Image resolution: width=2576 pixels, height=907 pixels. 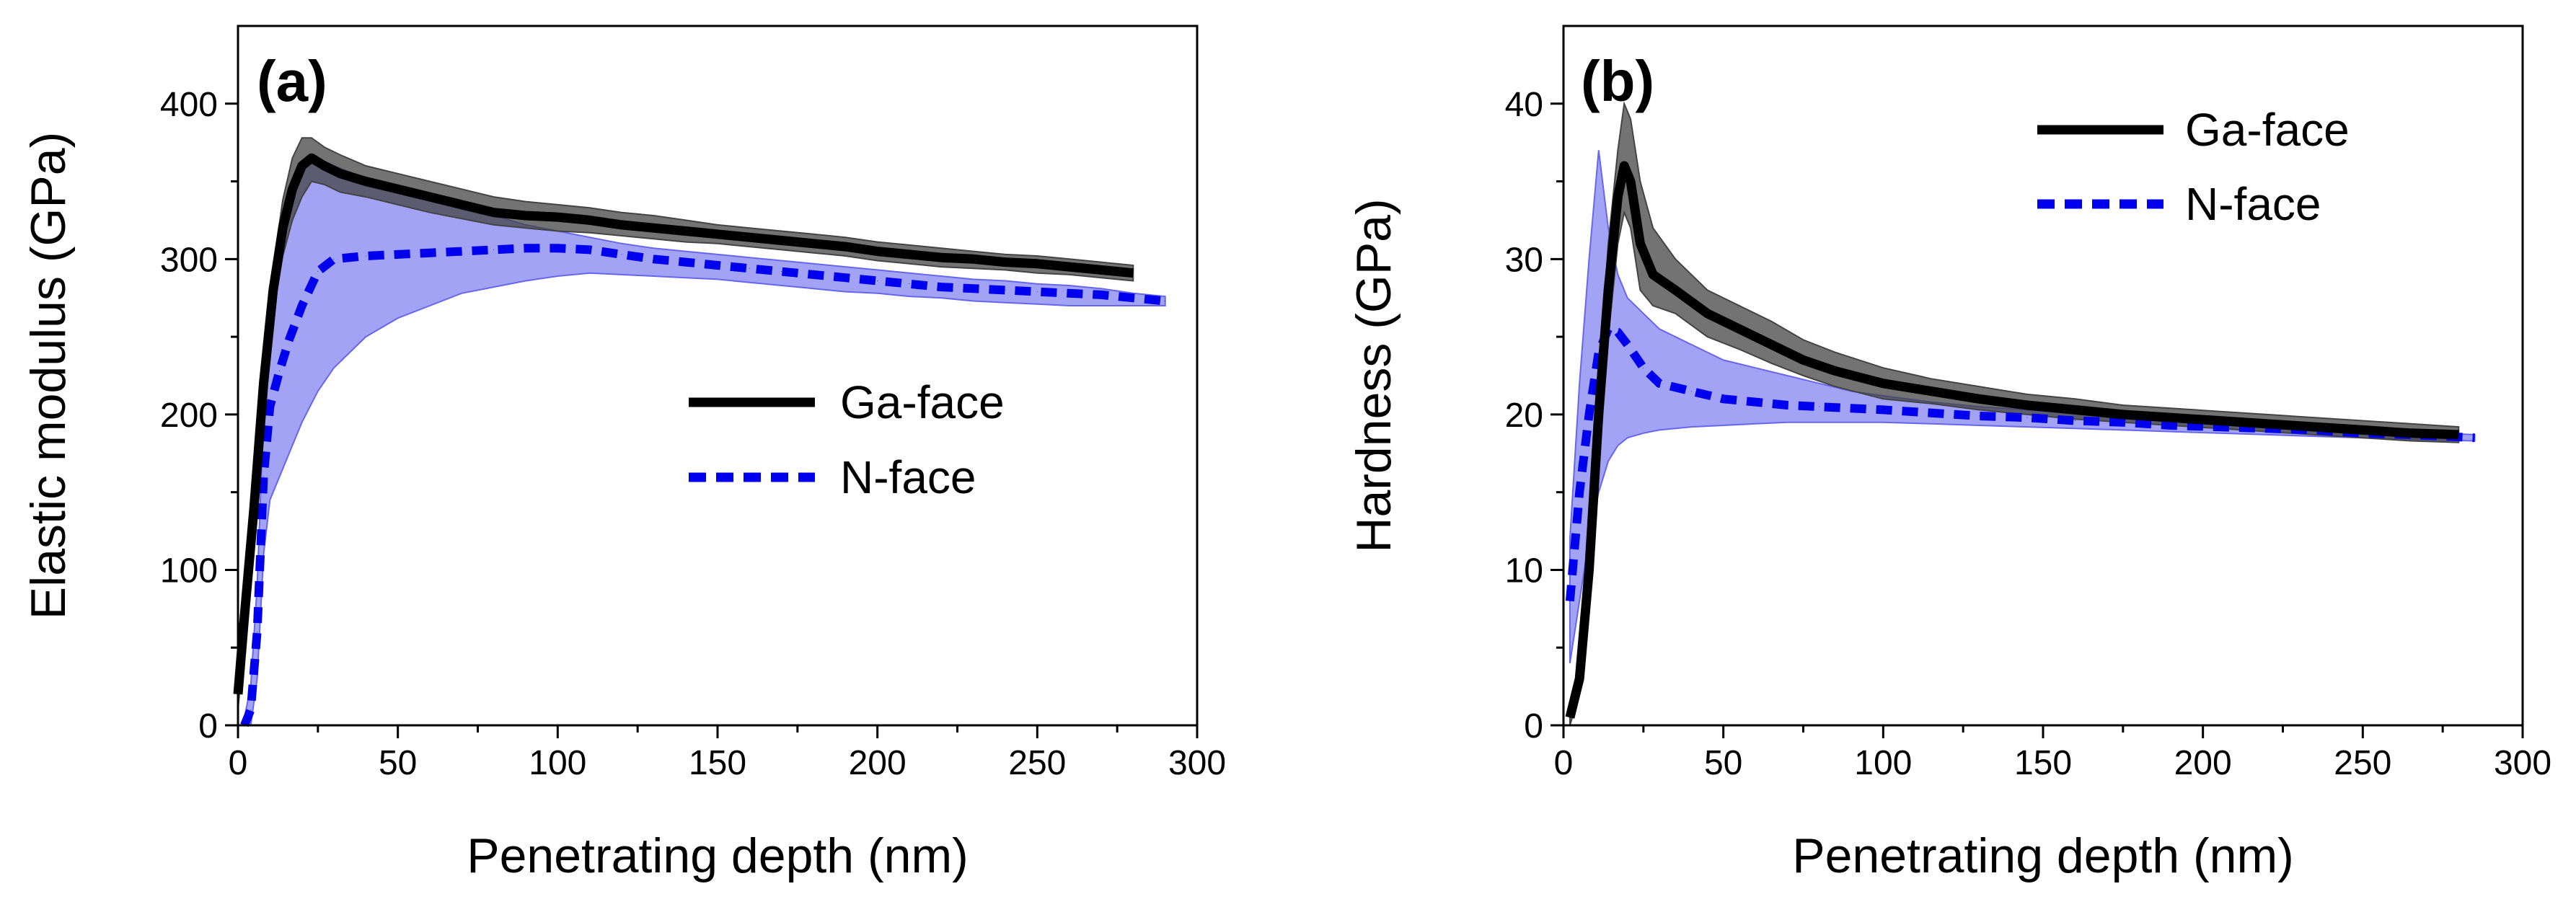 What do you see at coordinates (292, 81) in the screenshot?
I see `panel-label: (a)` at bounding box center [292, 81].